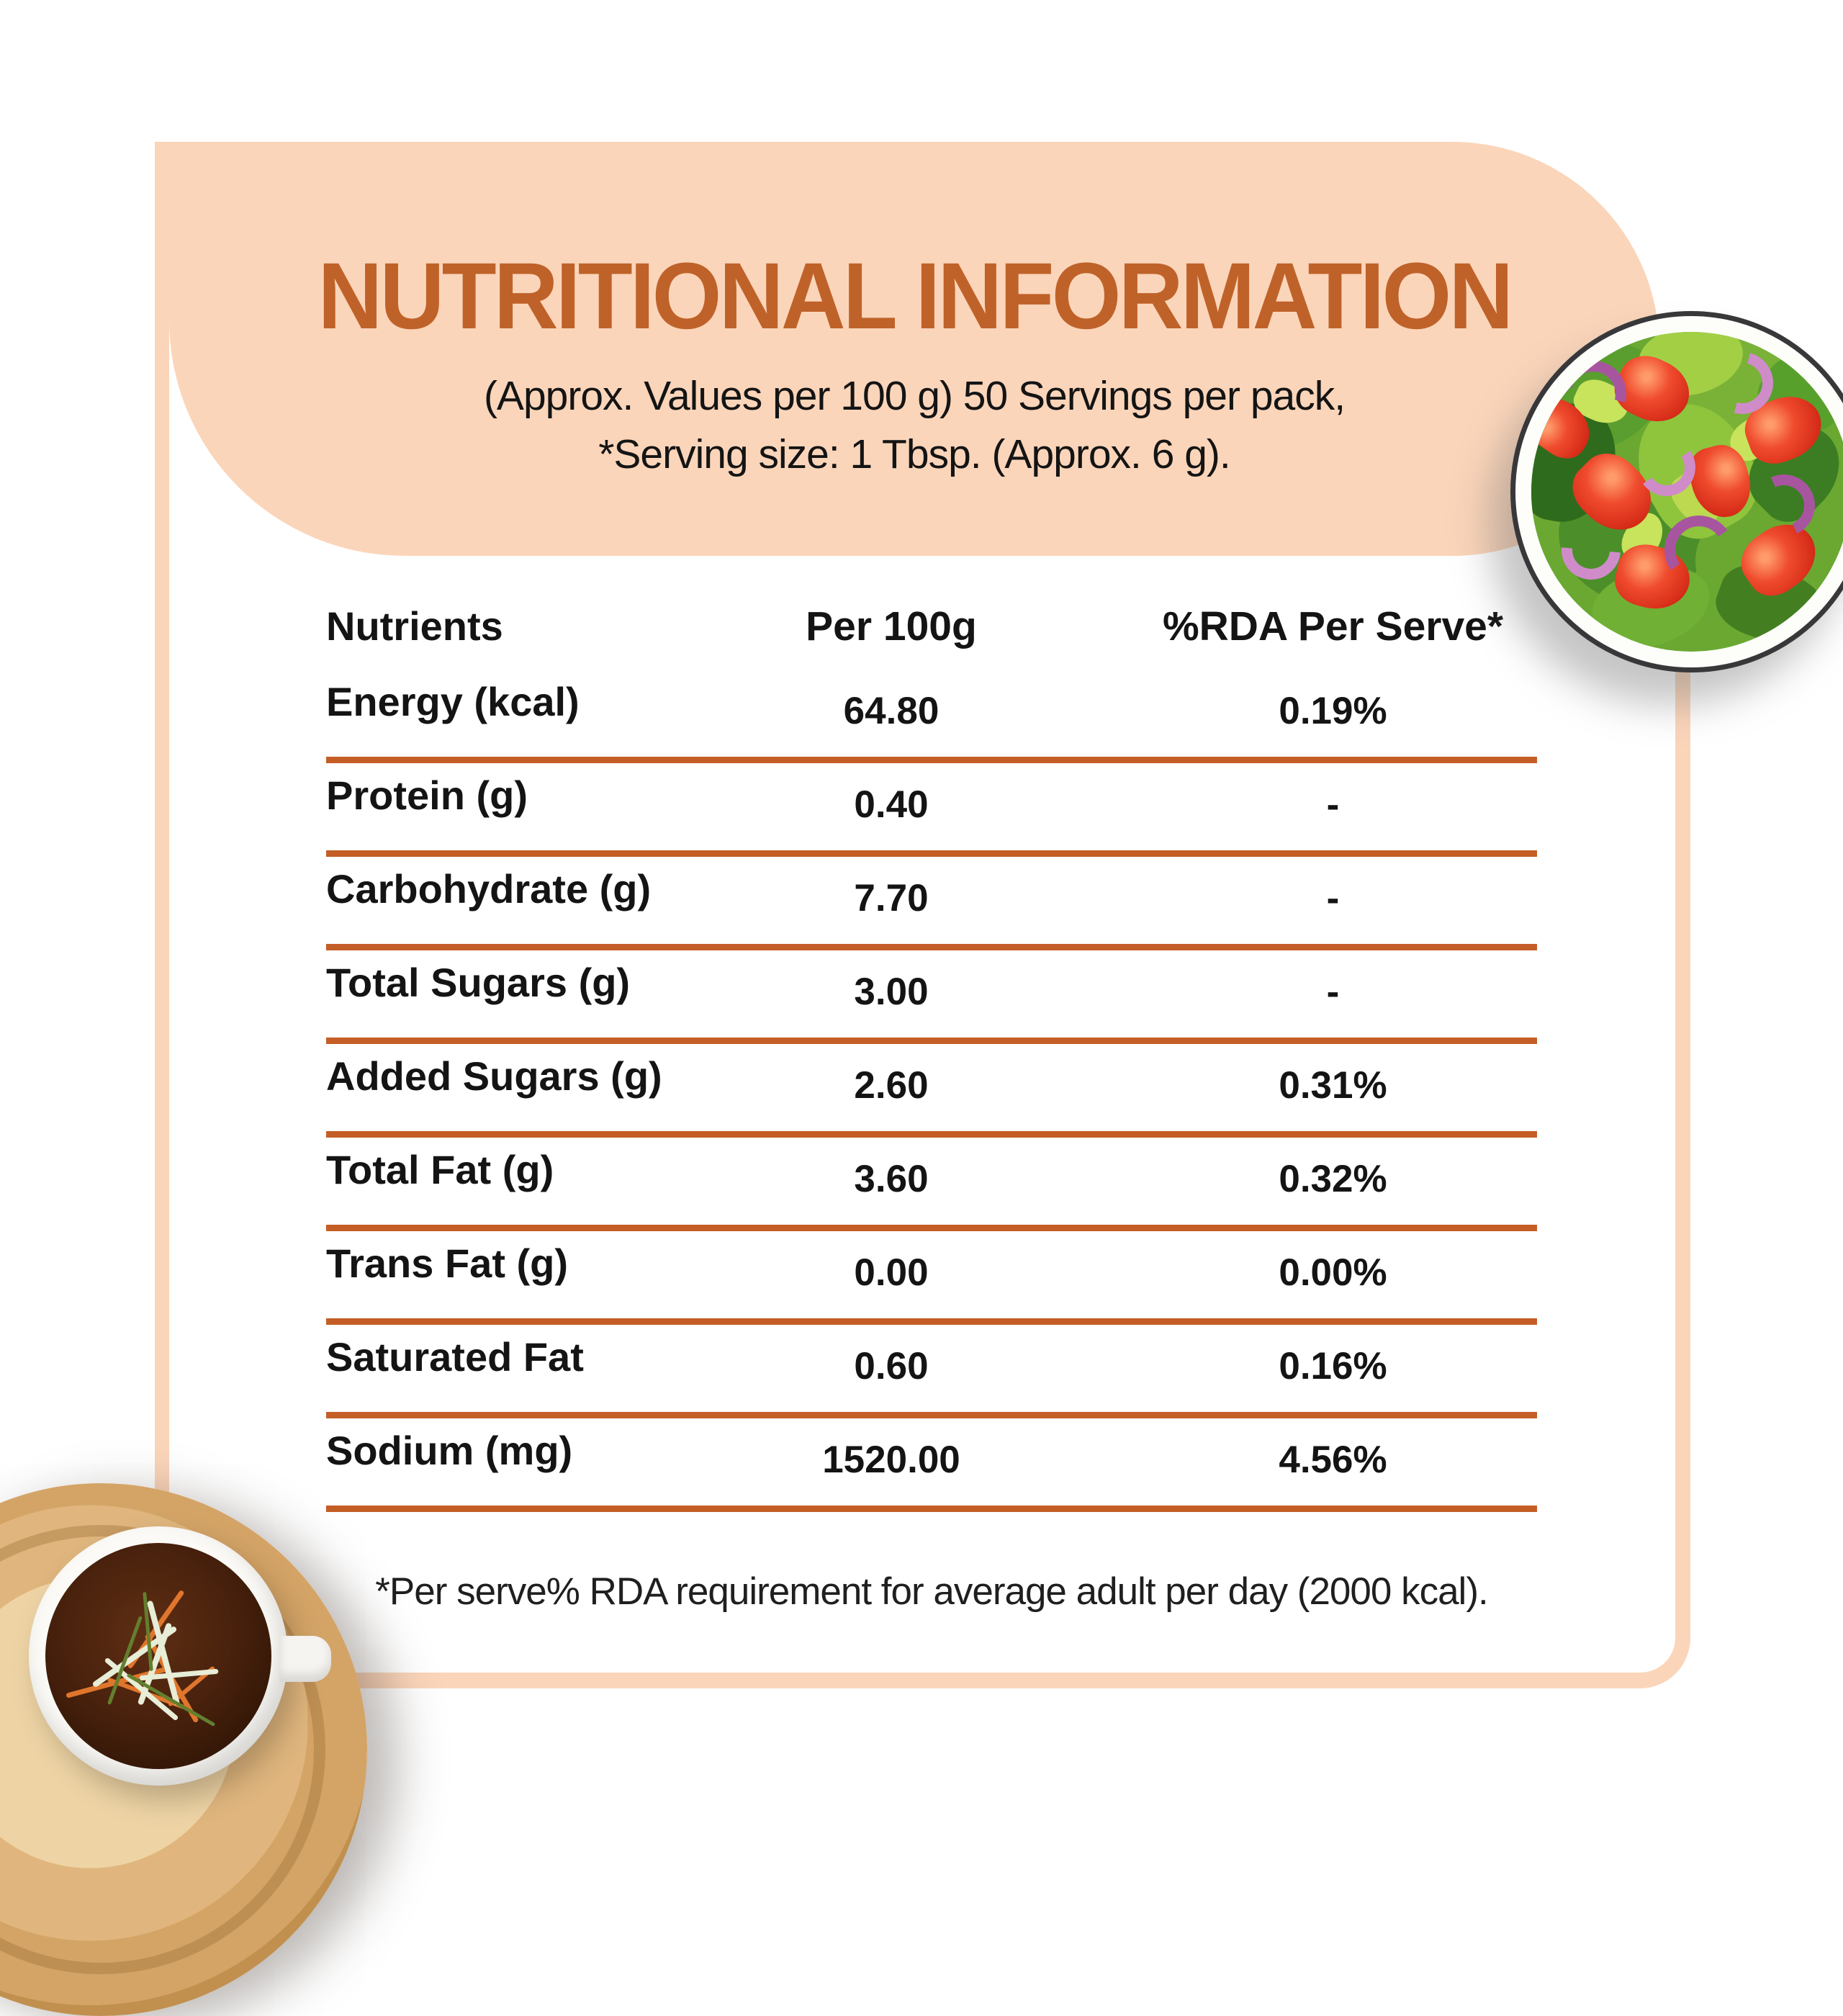  What do you see at coordinates (891, 1085) in the screenshot?
I see `nutrient-per-100g: 2.60` at bounding box center [891, 1085].